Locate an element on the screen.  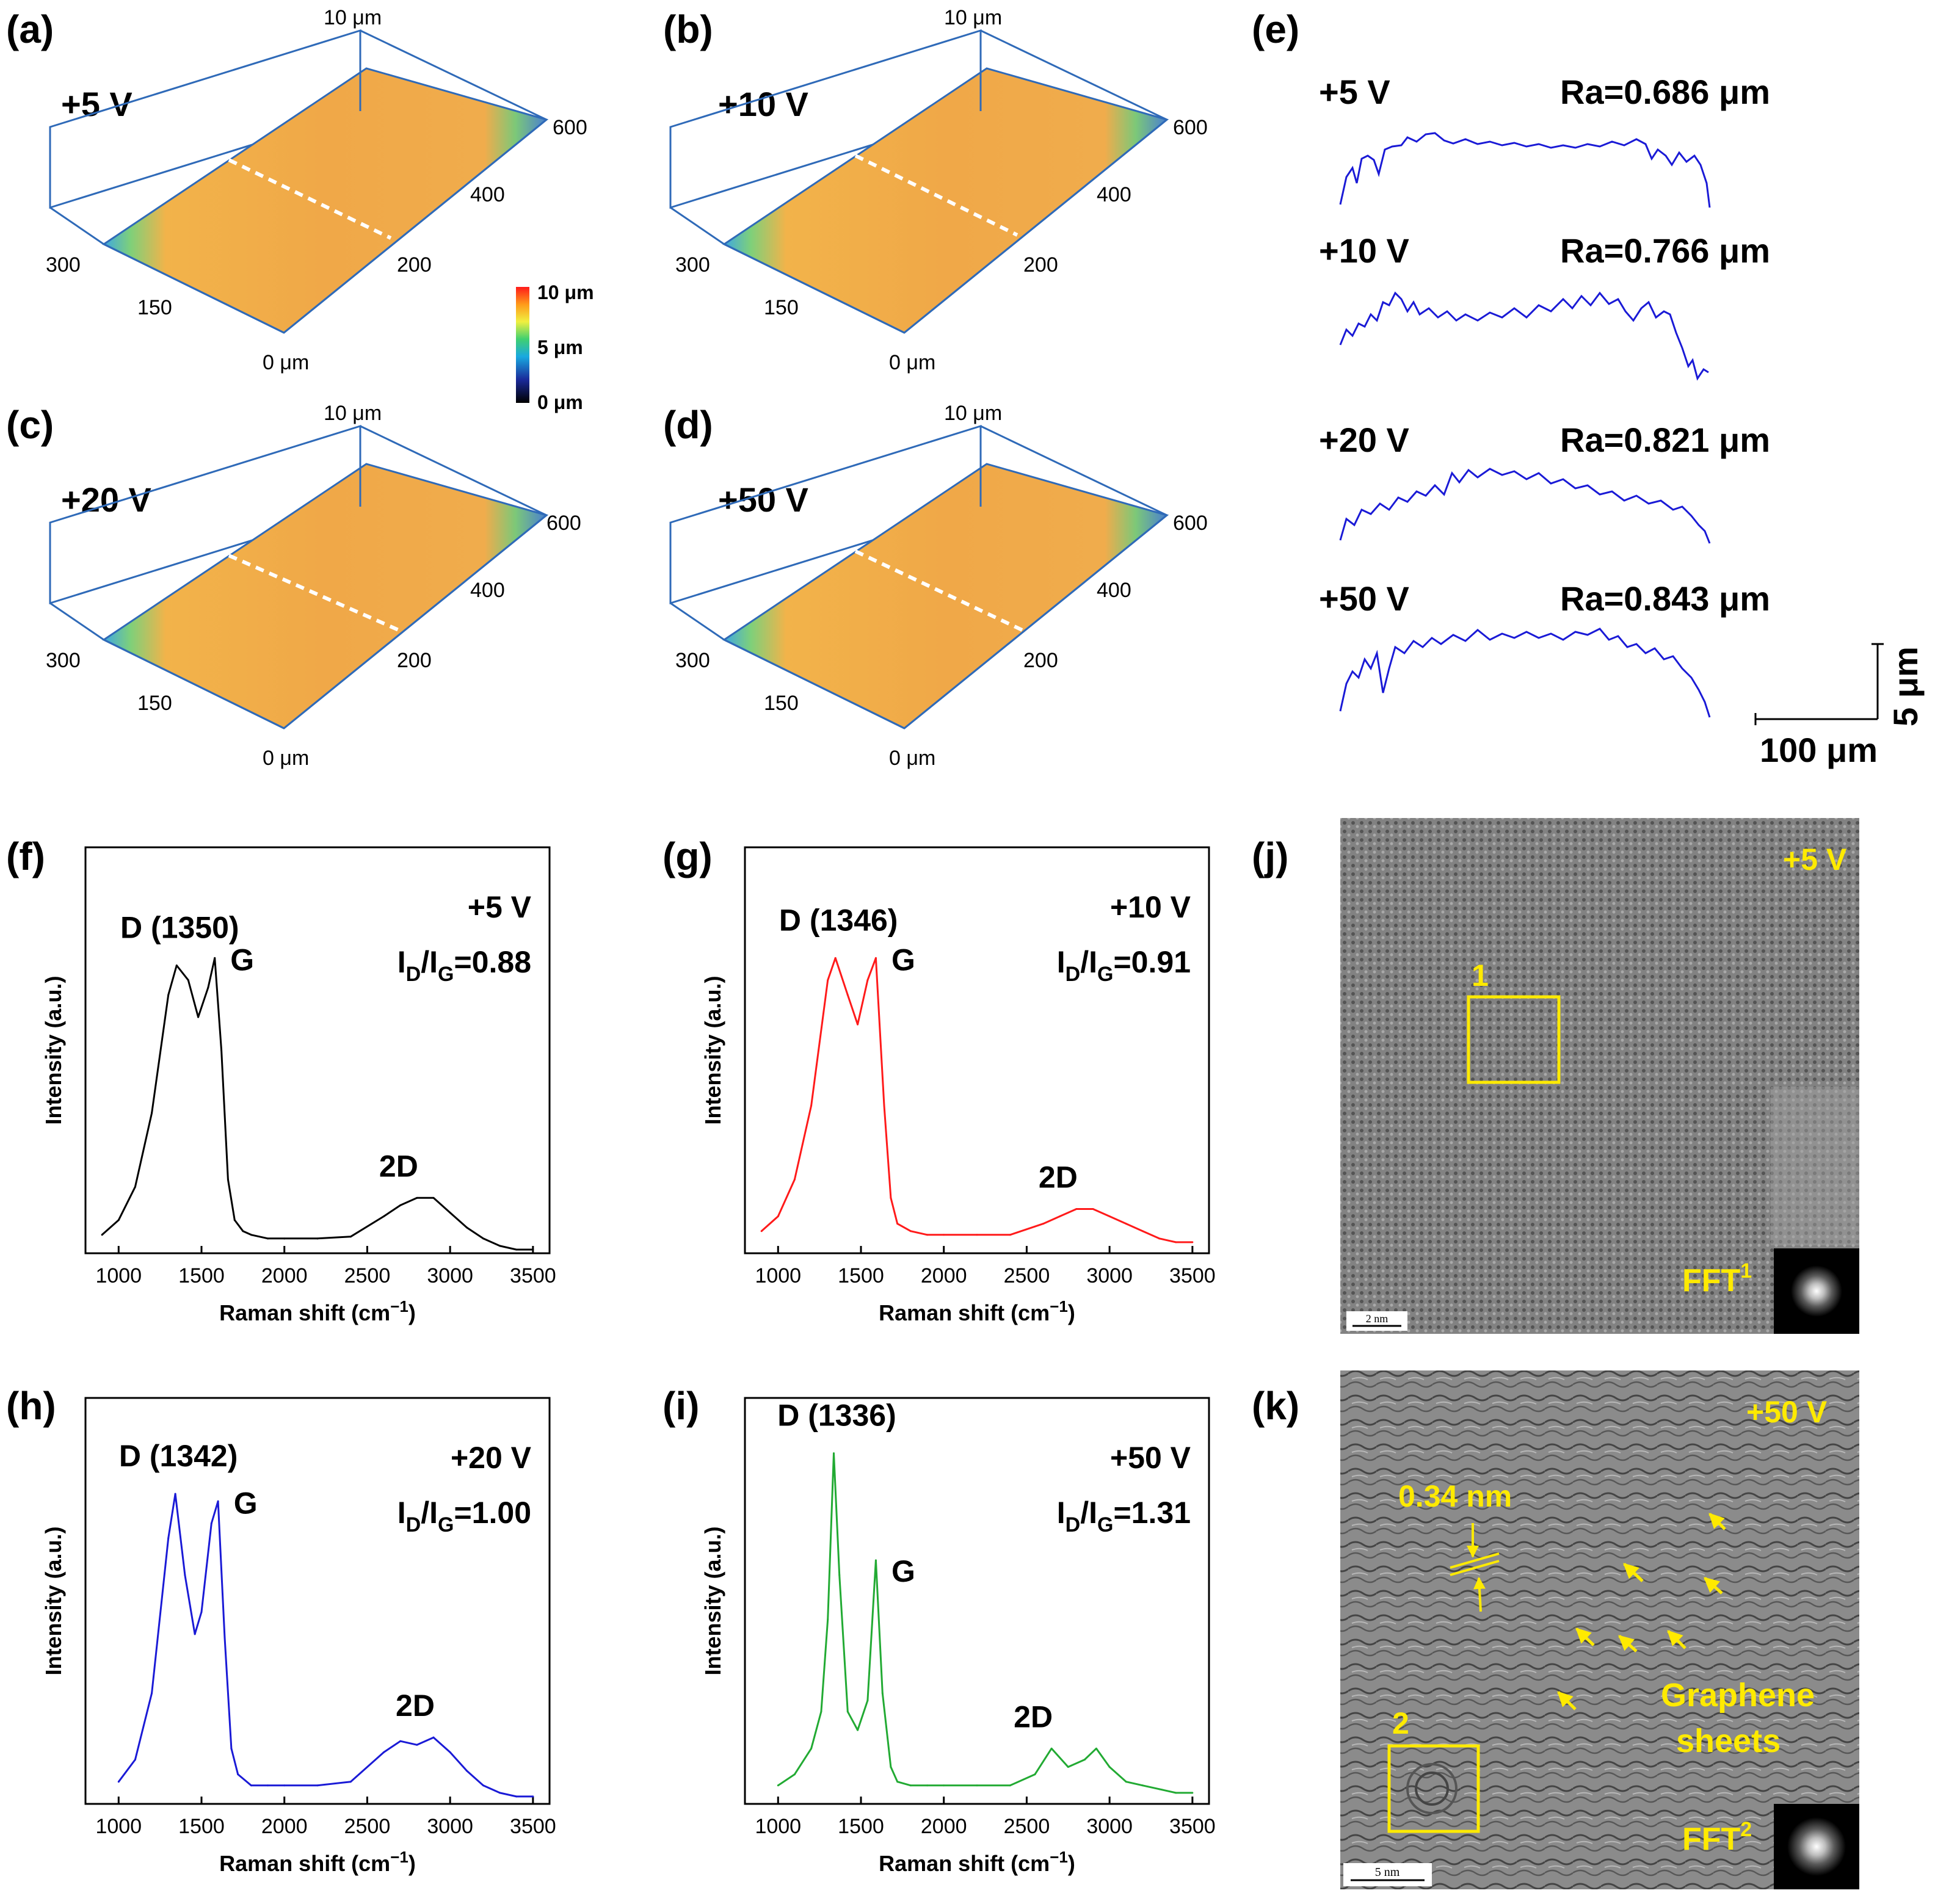
graphene-arrows is located at coordinates (1641, 1611).